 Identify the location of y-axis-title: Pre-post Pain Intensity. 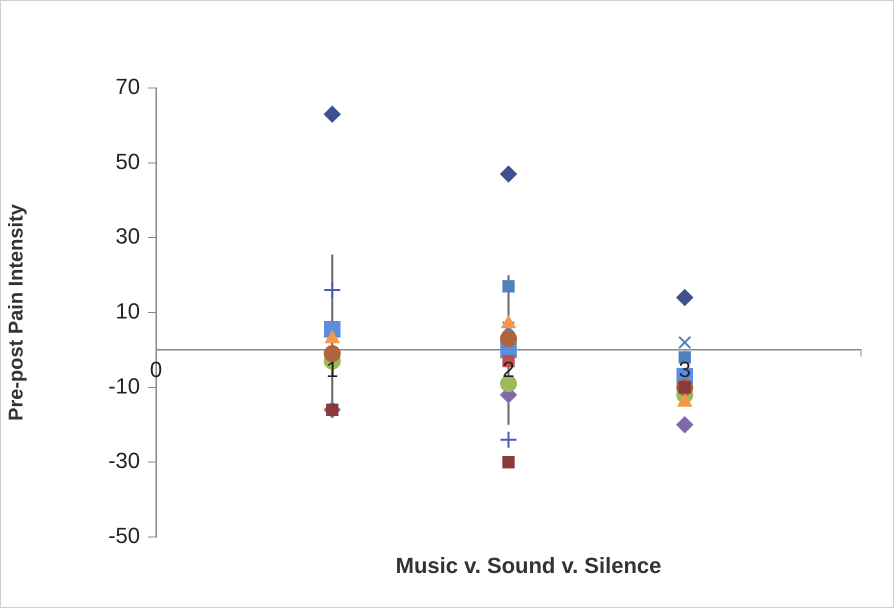
(17, 312).